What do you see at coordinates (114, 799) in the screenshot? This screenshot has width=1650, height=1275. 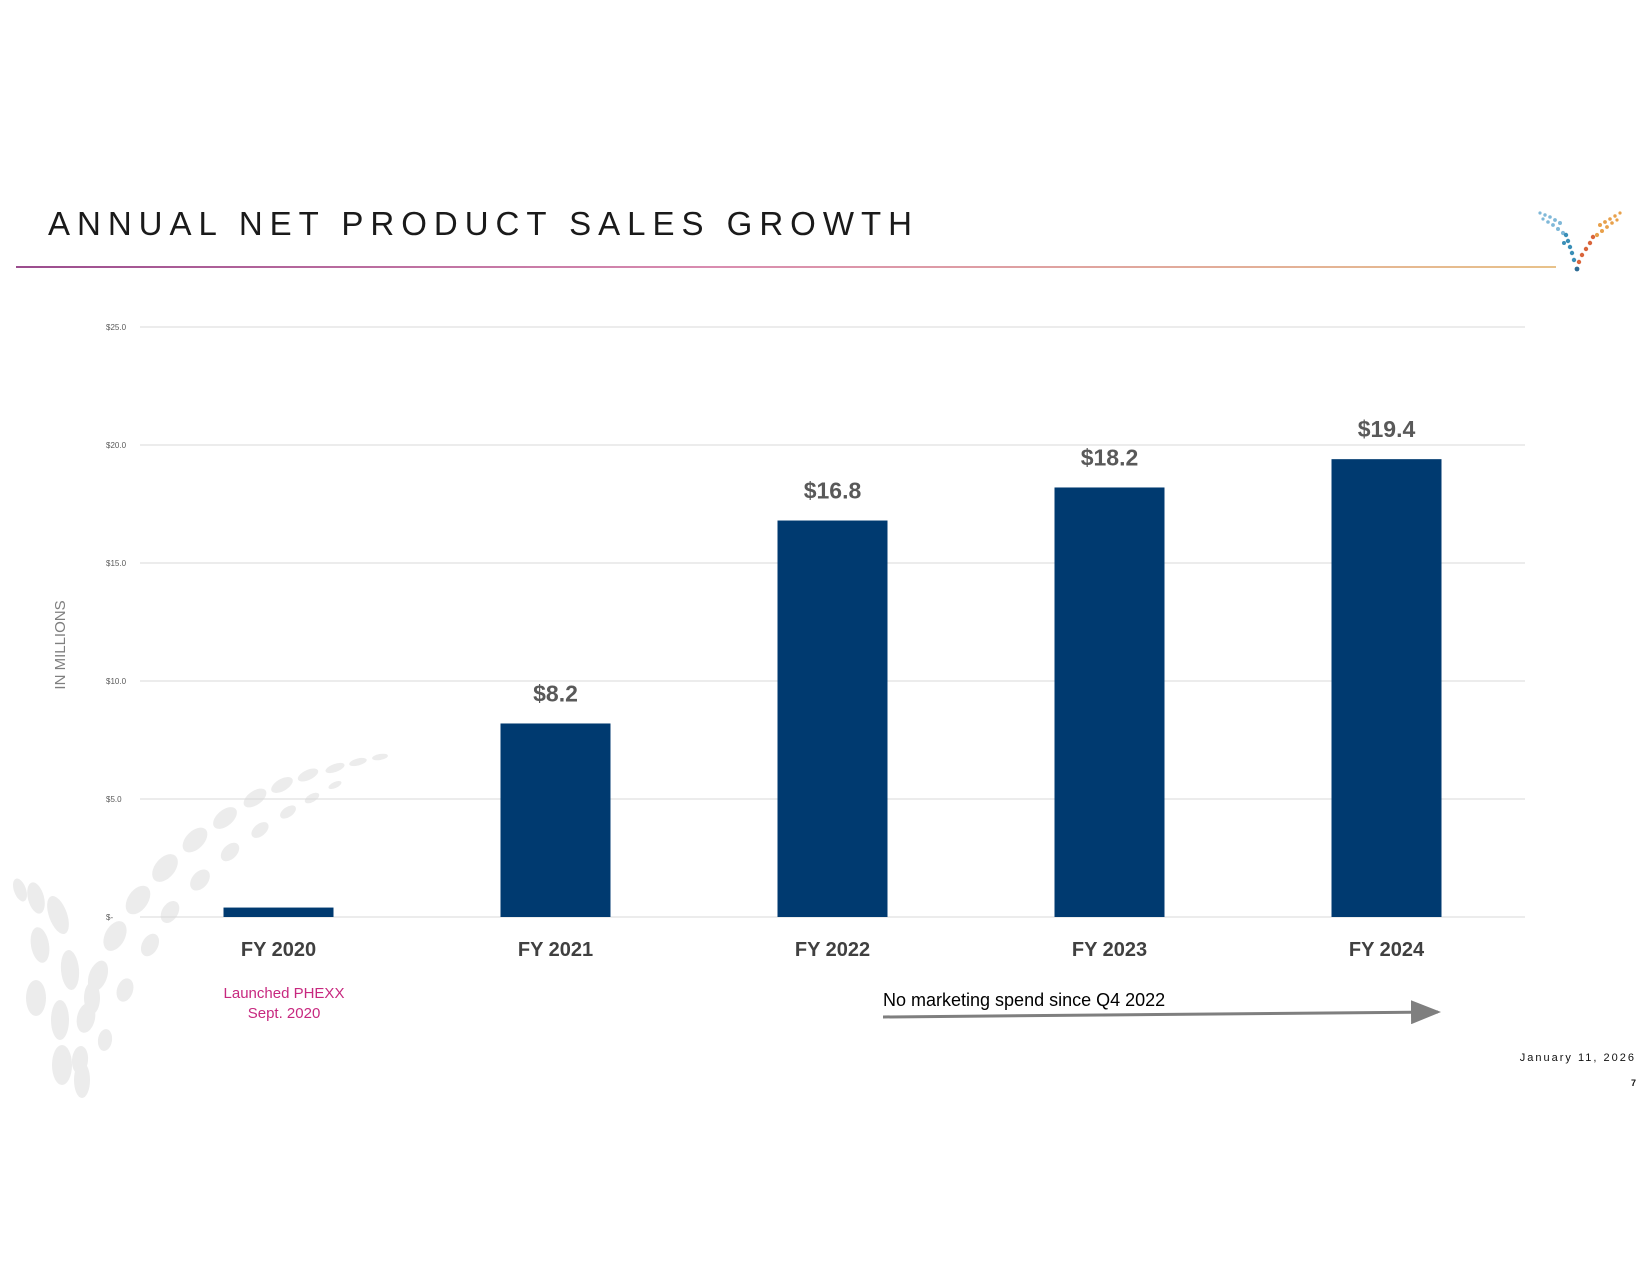 I see `y-tick-label: $5.0` at bounding box center [114, 799].